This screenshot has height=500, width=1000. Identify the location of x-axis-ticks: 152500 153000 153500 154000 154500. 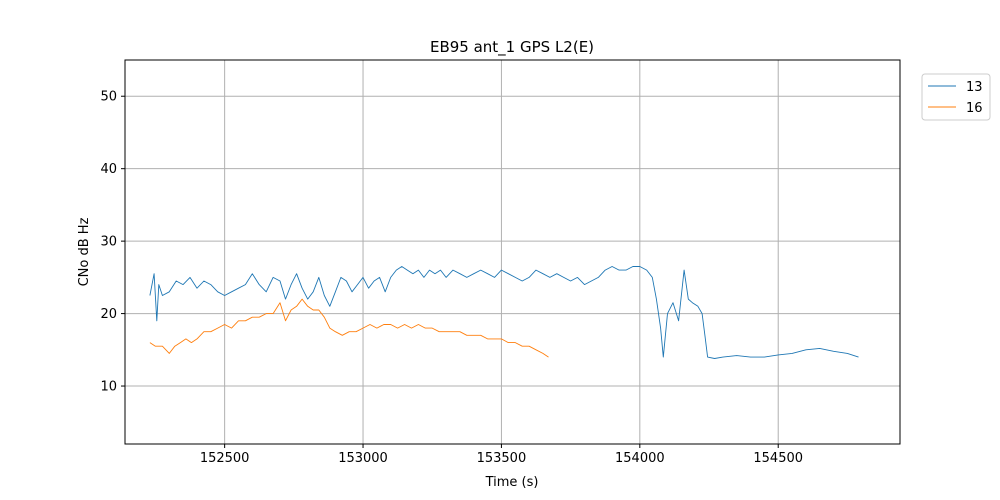
(501, 455).